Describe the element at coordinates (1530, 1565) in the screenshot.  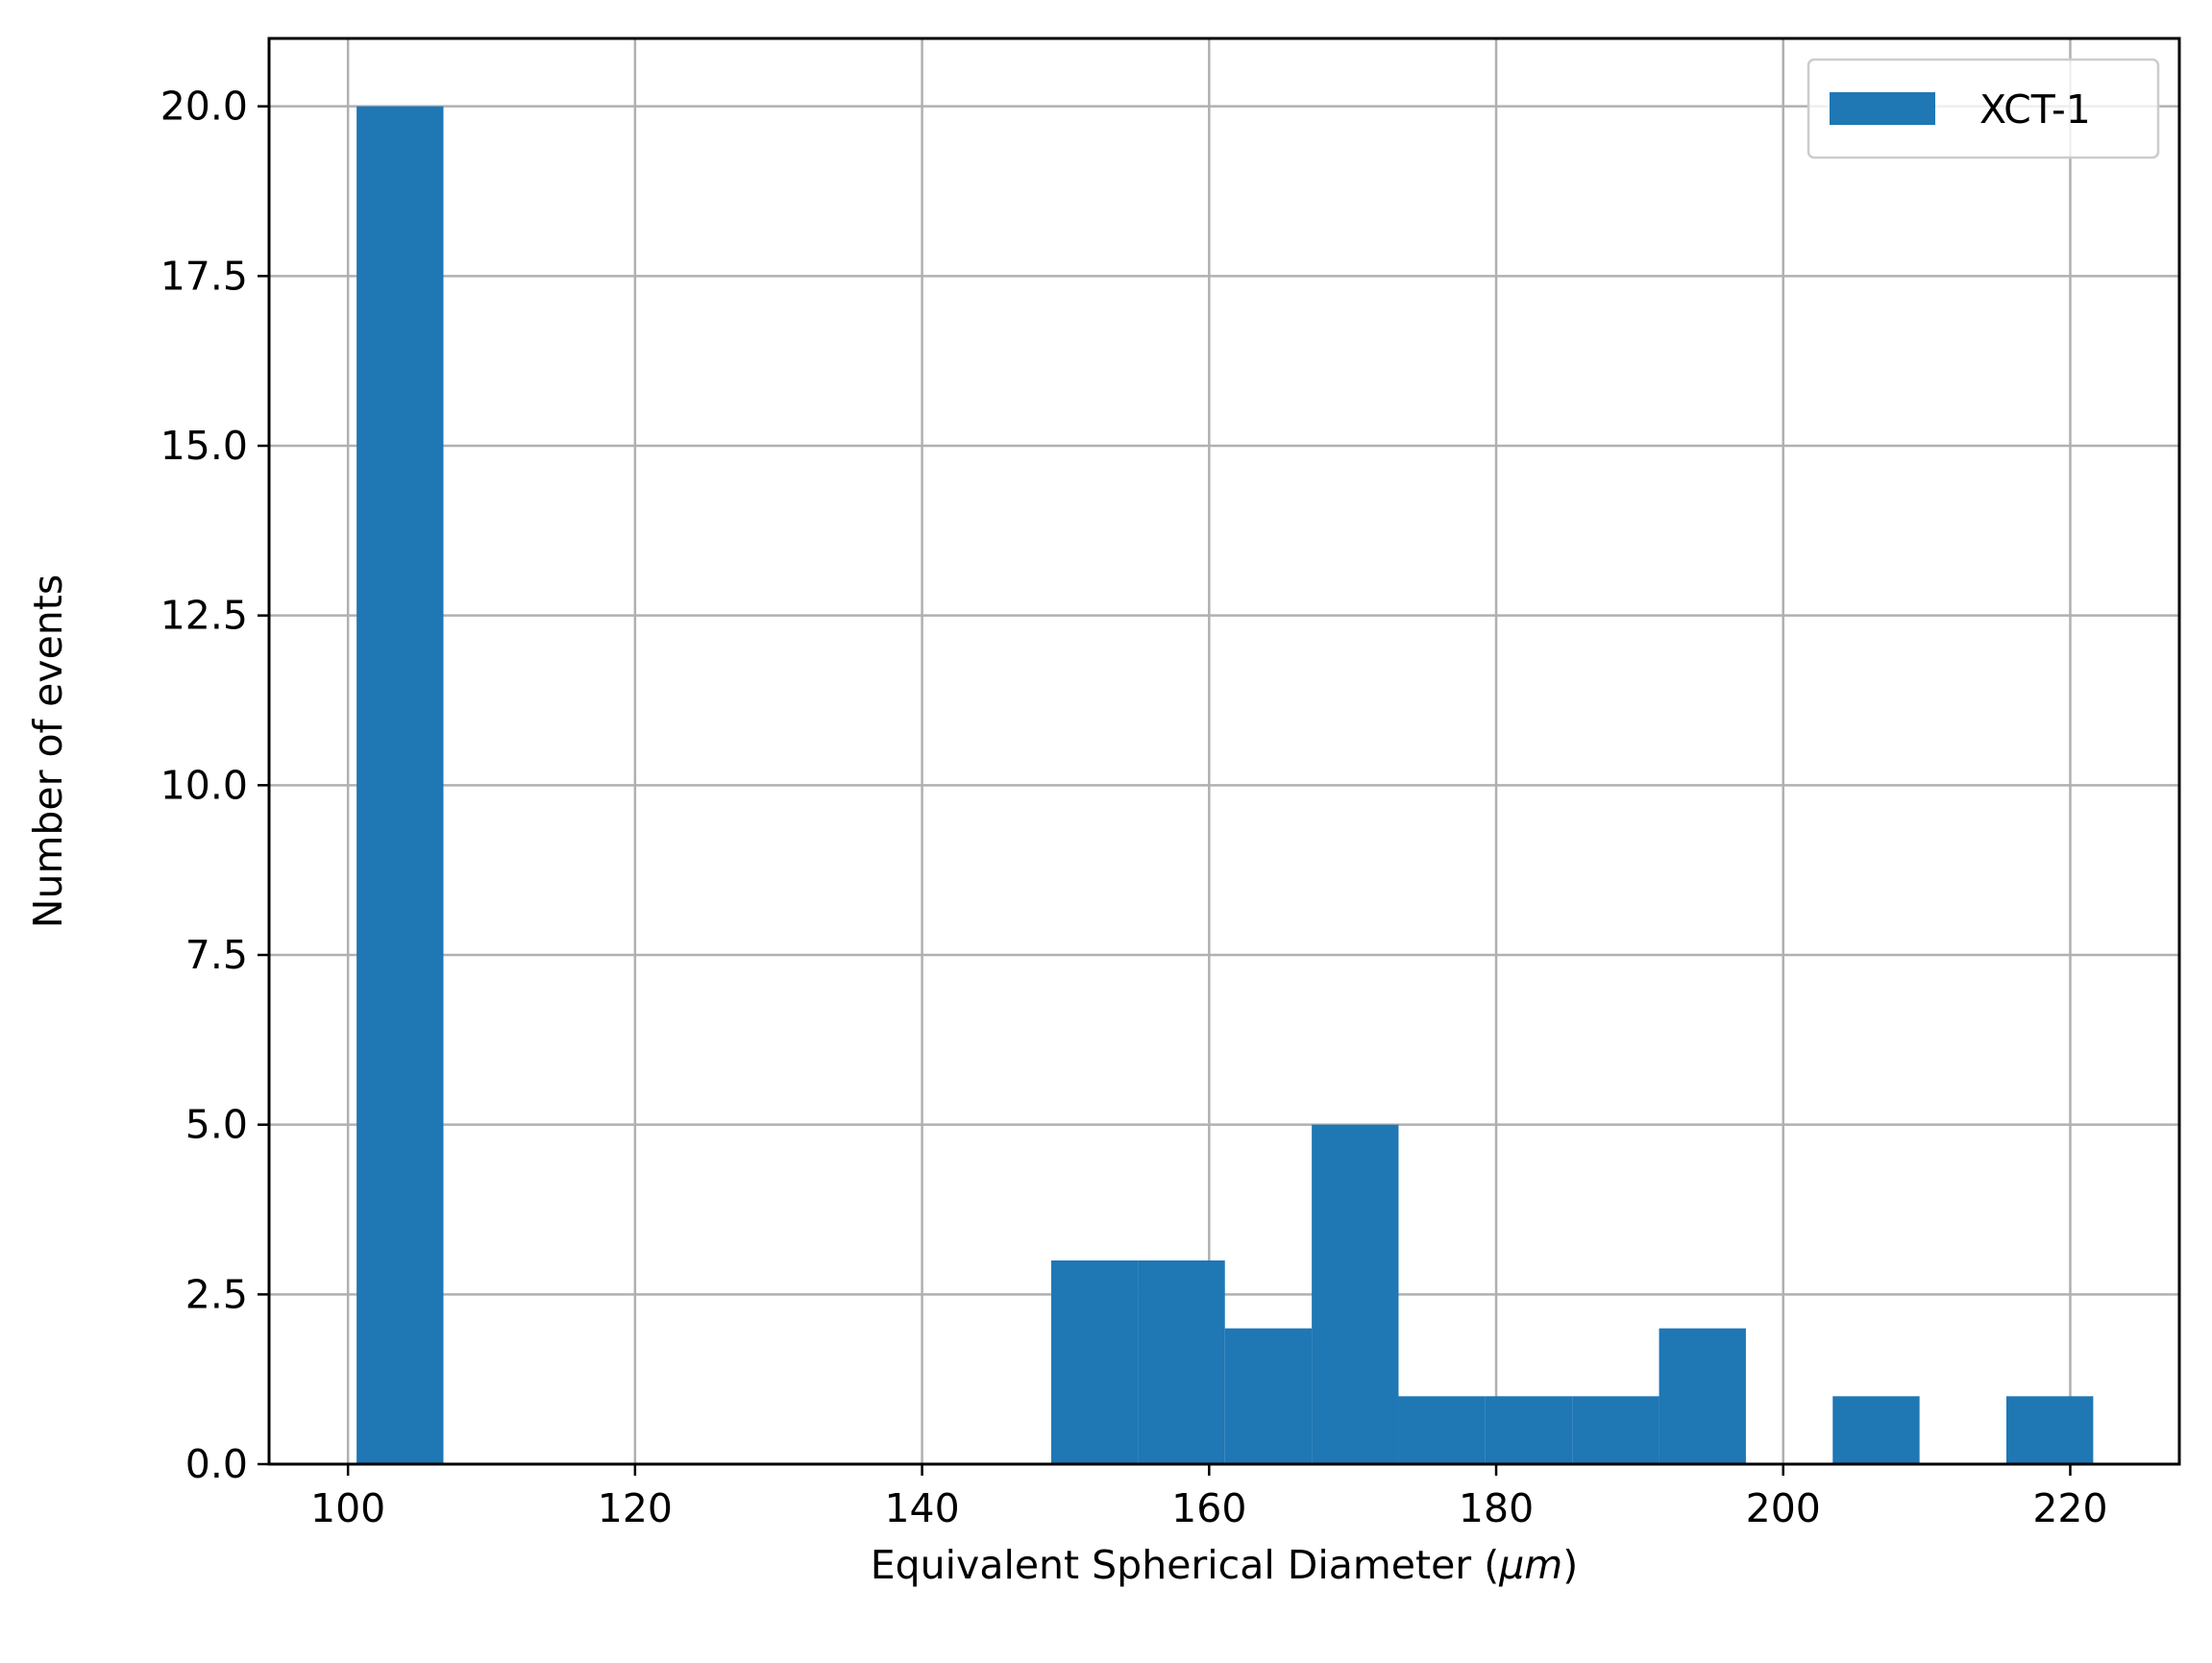
I see `x-axis-label-unit: μm` at that location.